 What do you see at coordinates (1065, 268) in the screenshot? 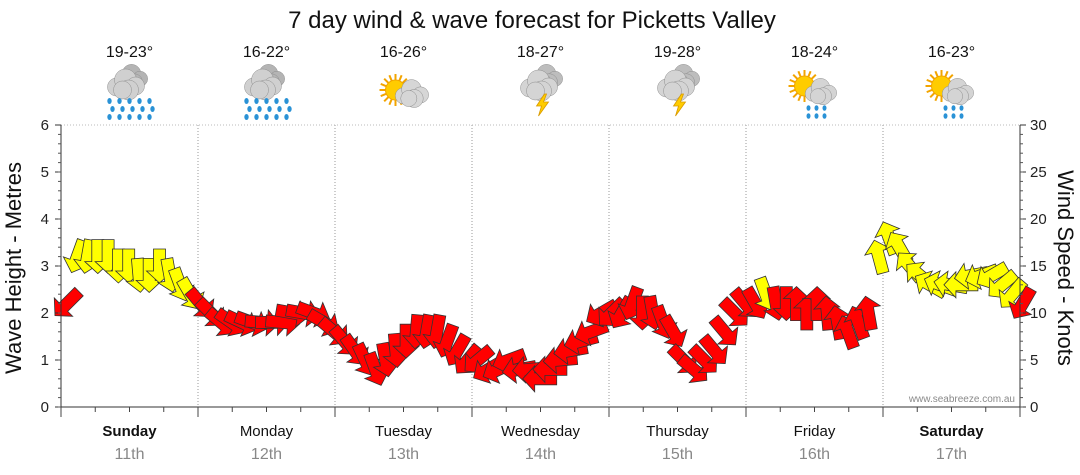
I see `y-axis-right-title: Wind Speed - Knots` at bounding box center [1065, 268].